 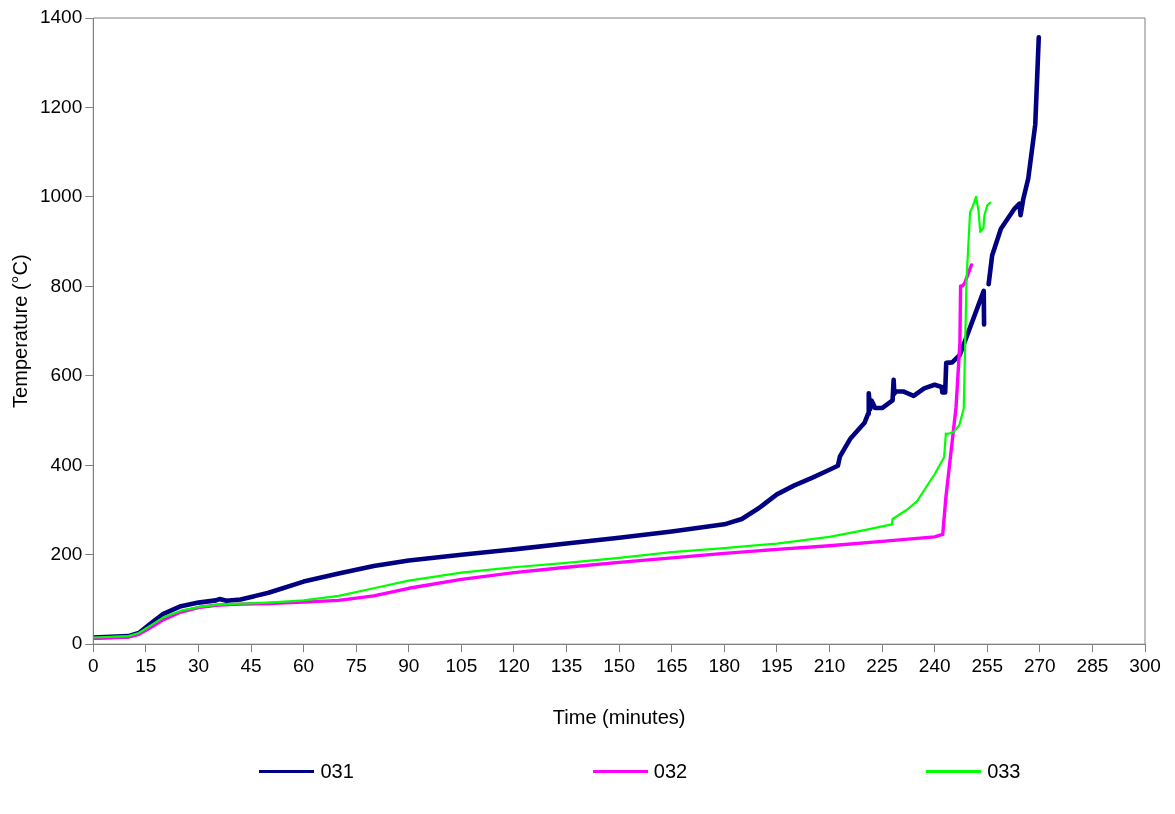 What do you see at coordinates (198, 665) in the screenshot?
I see `x-tick-label: 30` at bounding box center [198, 665].